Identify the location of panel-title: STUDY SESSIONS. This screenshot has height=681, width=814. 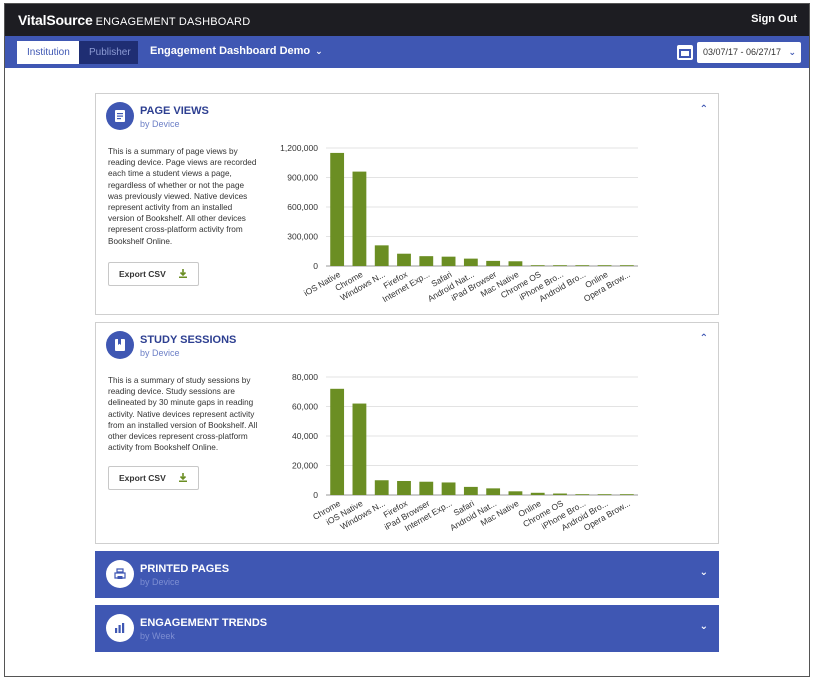
(188, 340).